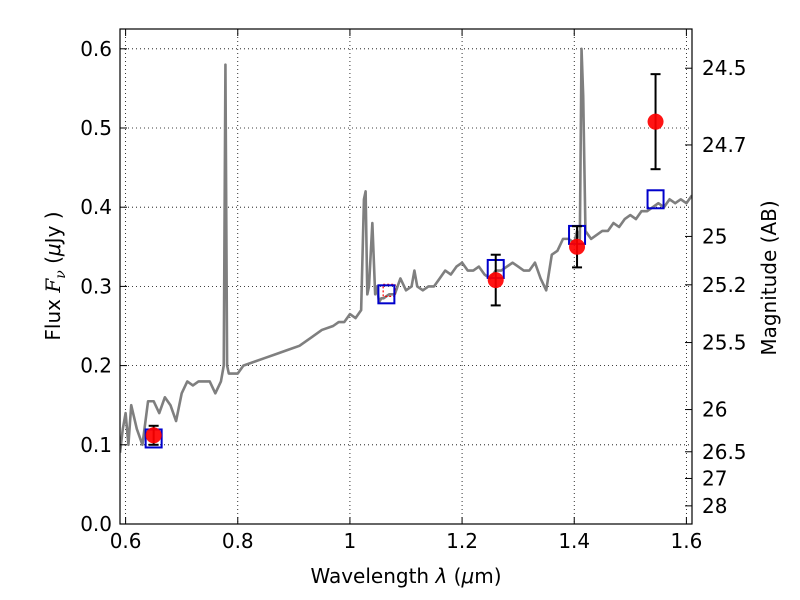 Image resolution: width=800 pixels, height=600 pixels. Describe the element at coordinates (405, 576) in the screenshot. I see `x-axis-label: Wavelength λ (μm)` at that location.